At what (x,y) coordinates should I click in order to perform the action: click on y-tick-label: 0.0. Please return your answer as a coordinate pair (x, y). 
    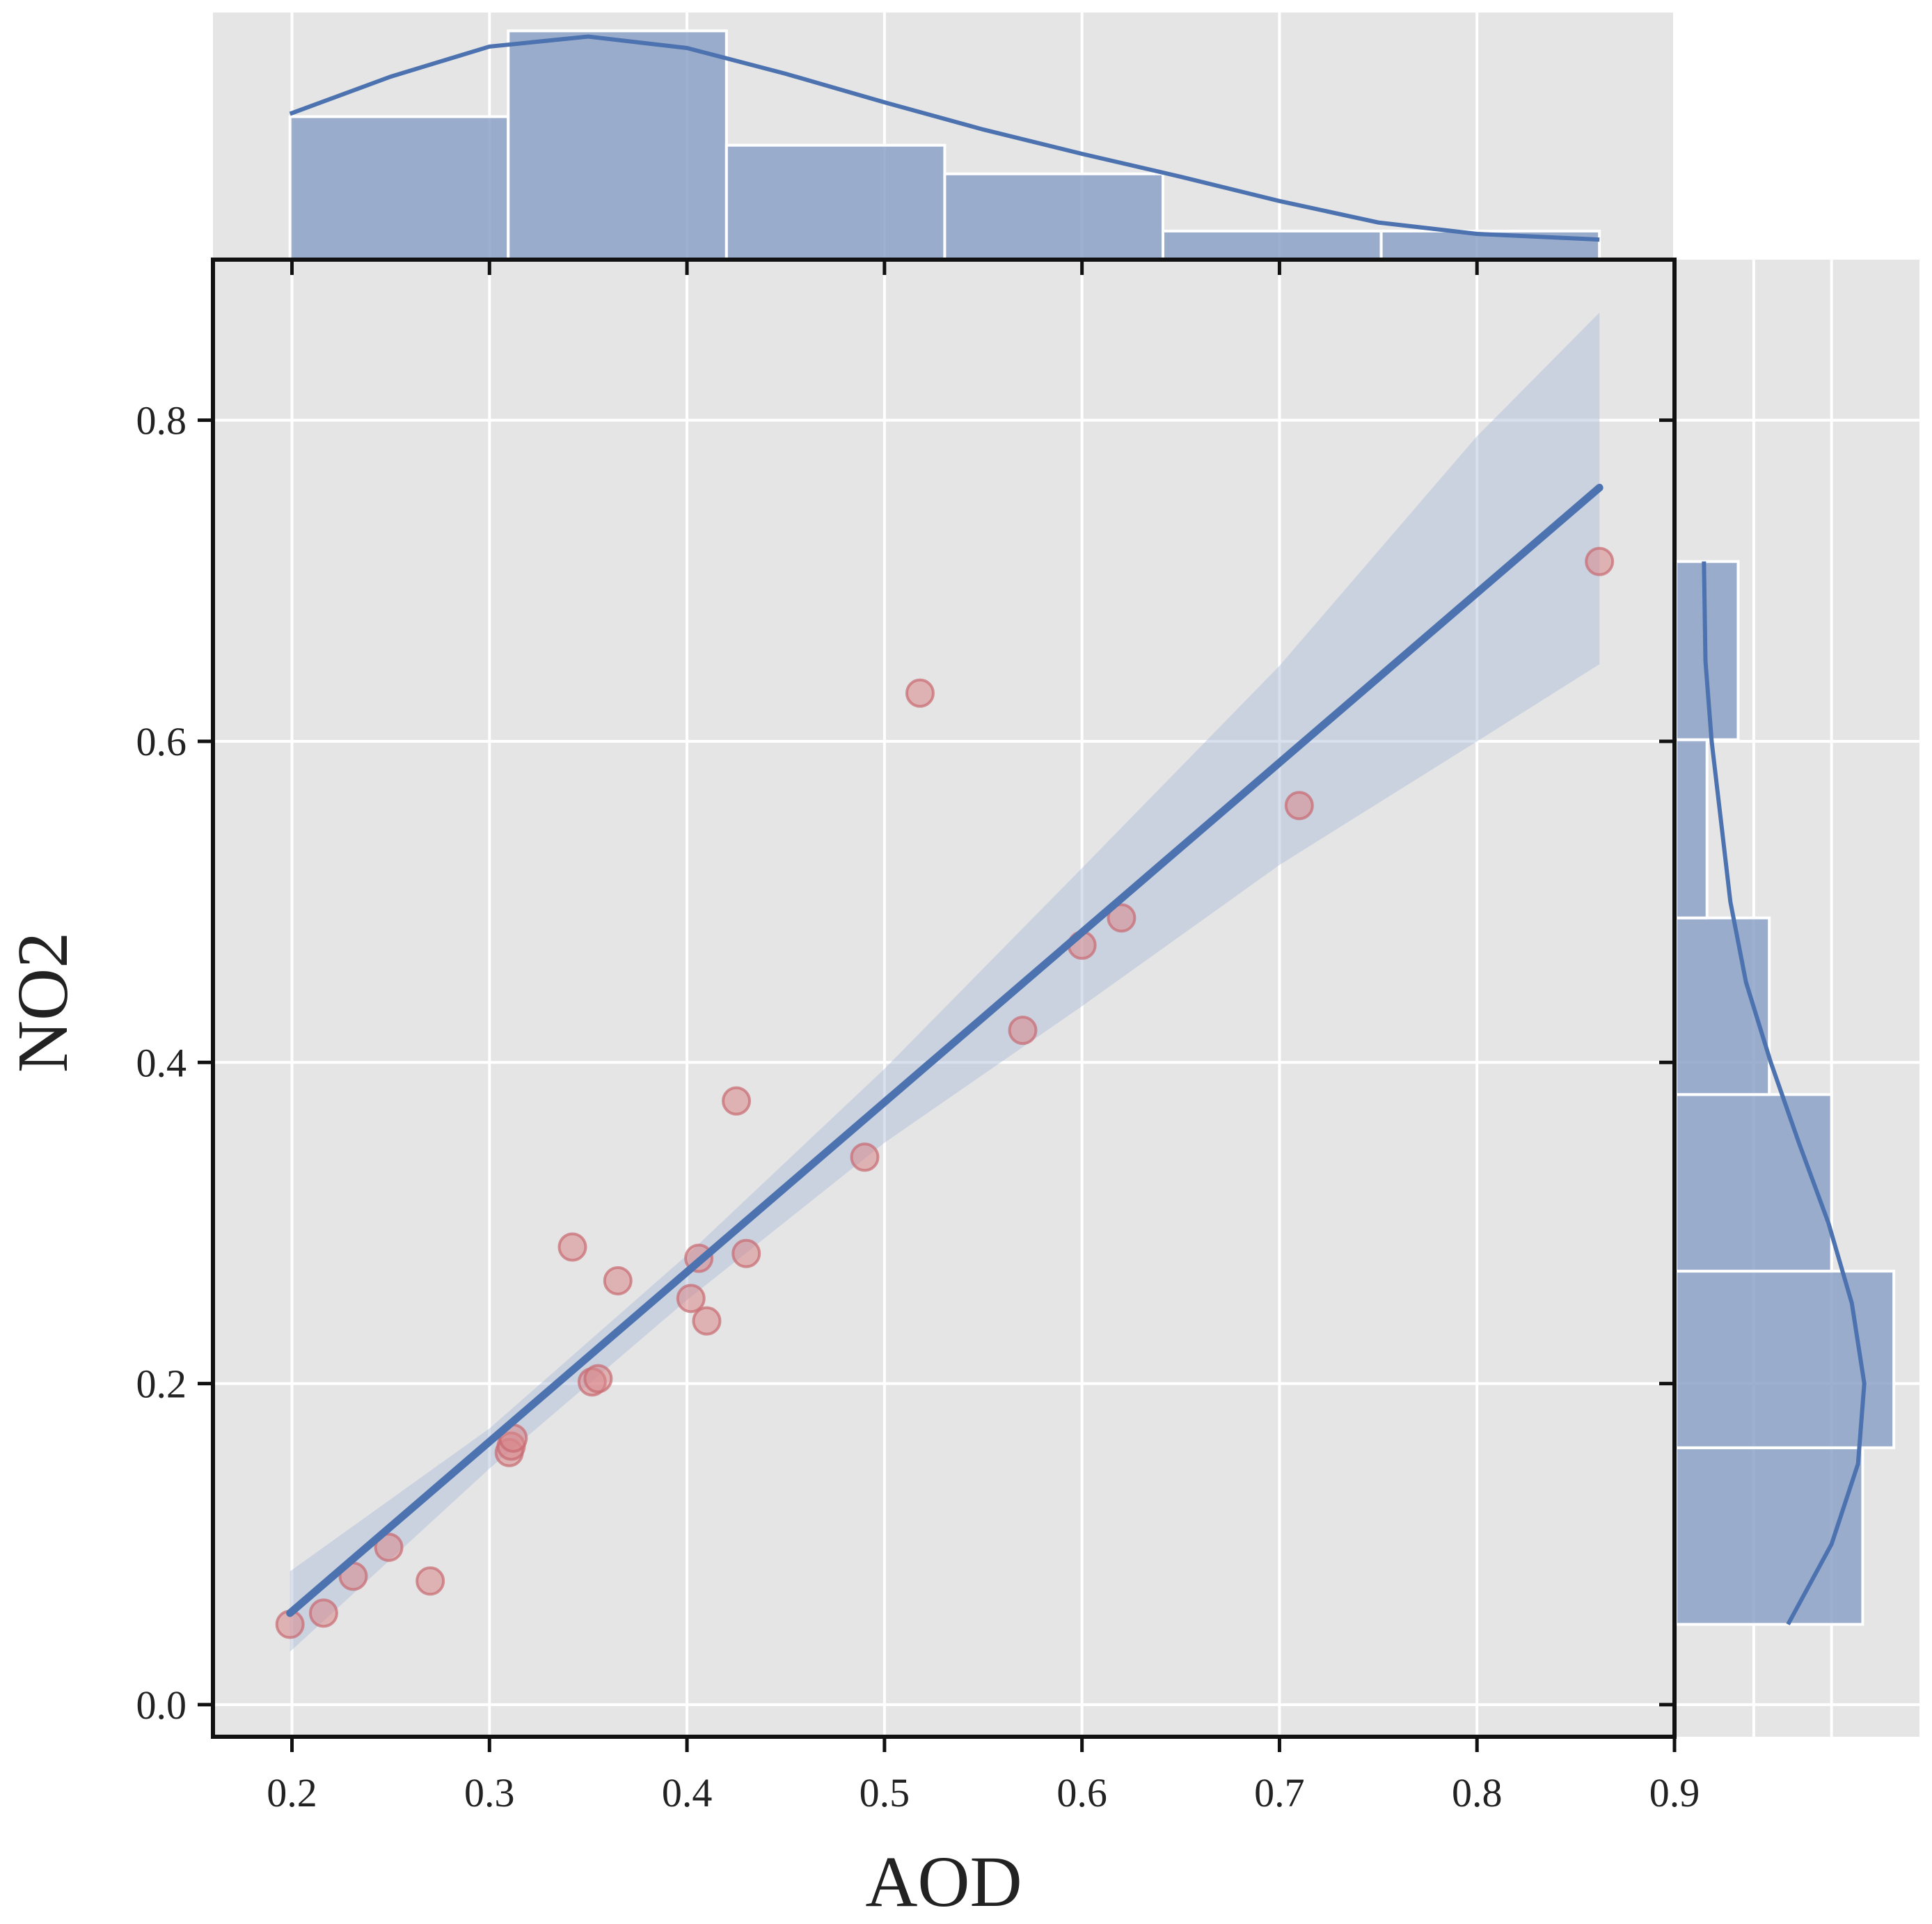
    Looking at the image, I should click on (161, 1705).